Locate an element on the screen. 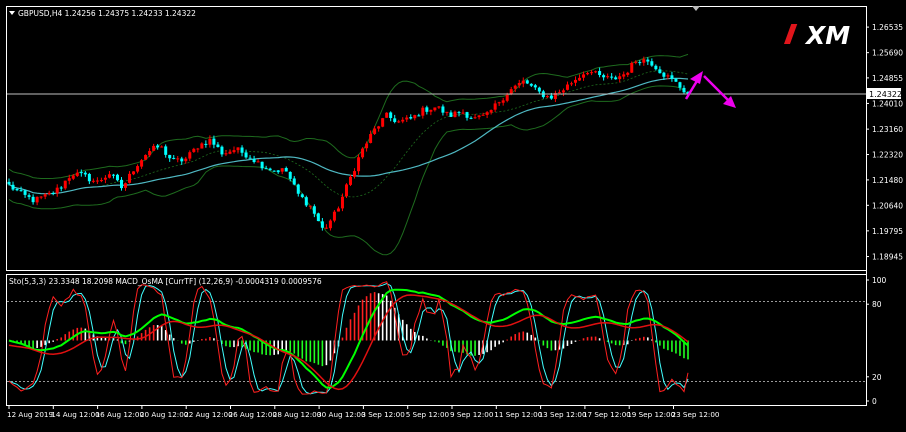 The width and height of the screenshot is (906, 432). symbol-dropdown-icon is located at coordinates (12, 13).